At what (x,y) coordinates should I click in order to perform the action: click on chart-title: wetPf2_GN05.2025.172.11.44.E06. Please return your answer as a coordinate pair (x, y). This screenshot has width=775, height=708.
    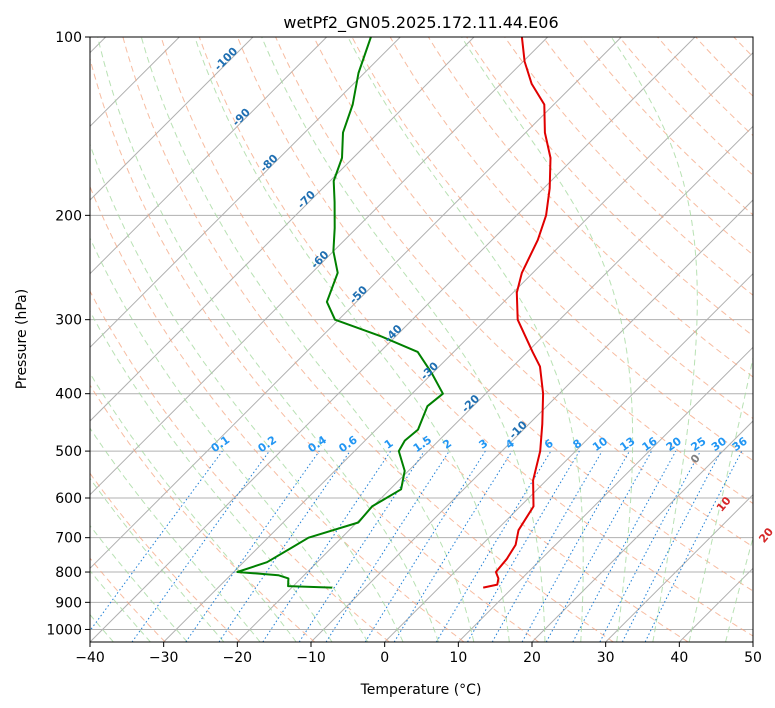
    Looking at the image, I should click on (420, 23).